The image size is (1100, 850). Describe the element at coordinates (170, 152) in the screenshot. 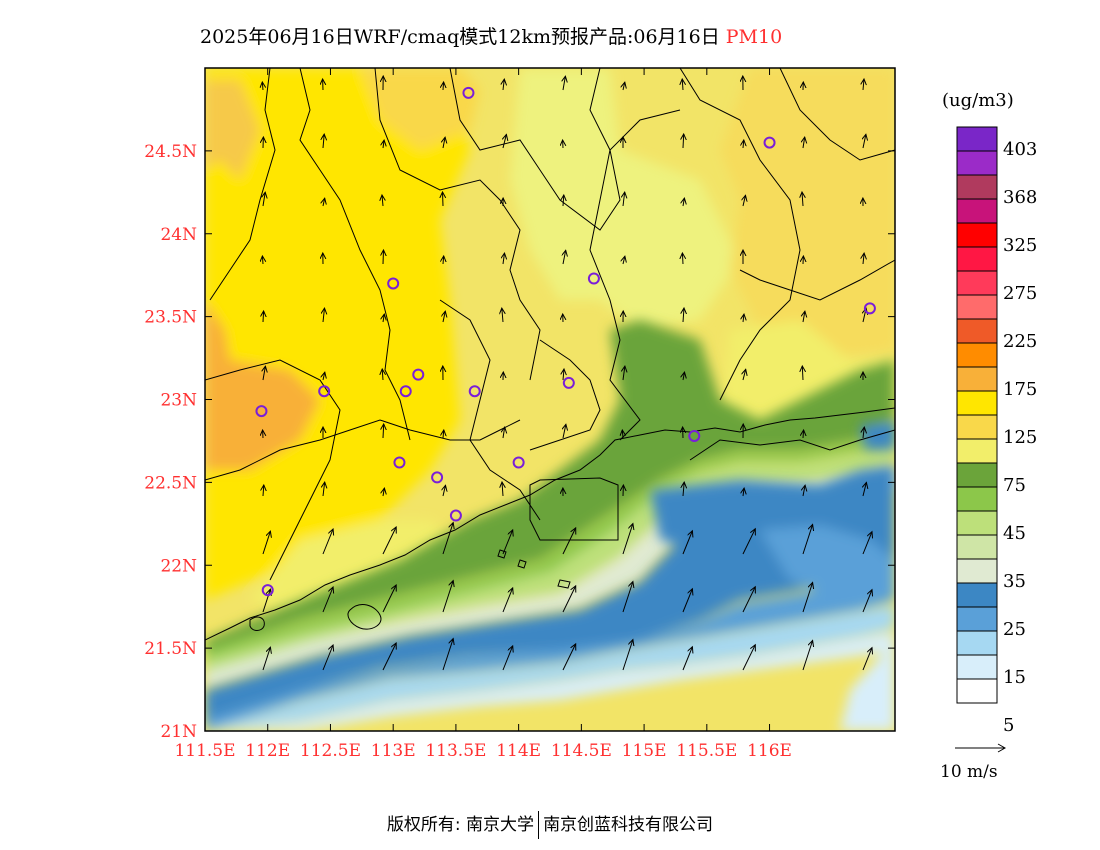

I see `lat-tick-label: 24.5N` at that location.